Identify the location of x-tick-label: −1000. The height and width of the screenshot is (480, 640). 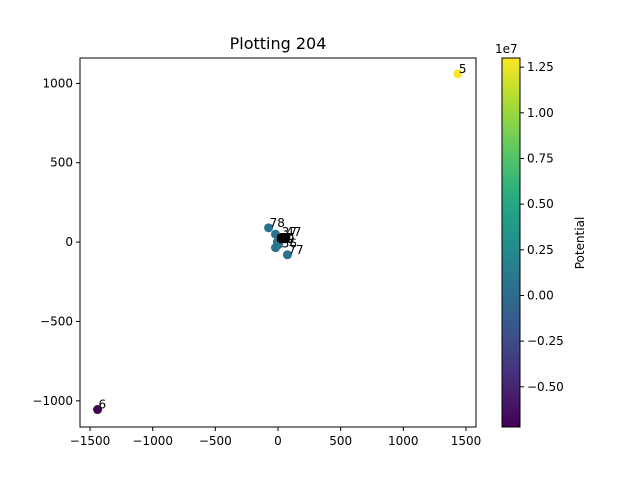
(152, 441).